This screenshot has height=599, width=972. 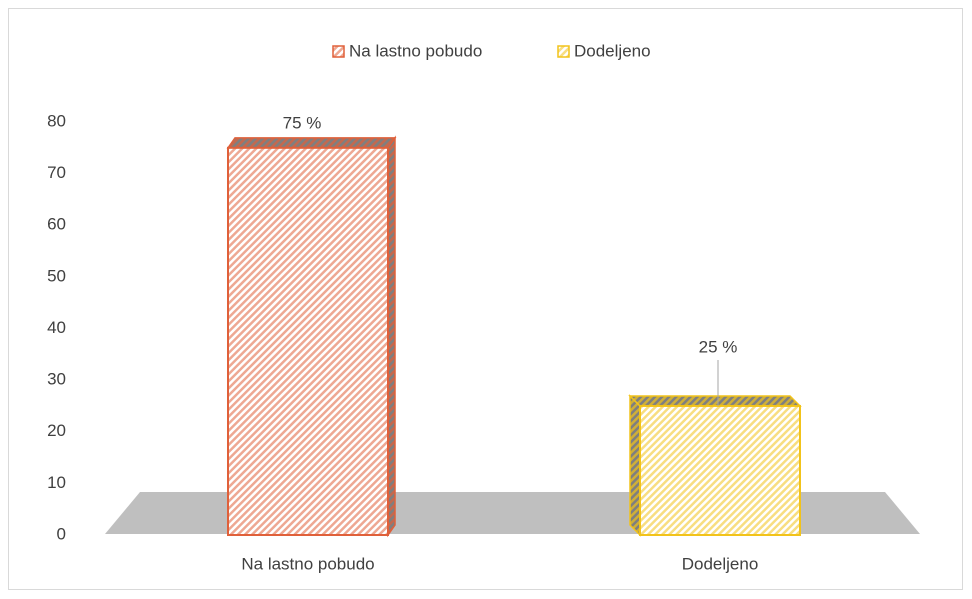 What do you see at coordinates (612, 50) in the screenshot?
I see `legend-label: Dodeljeno` at bounding box center [612, 50].